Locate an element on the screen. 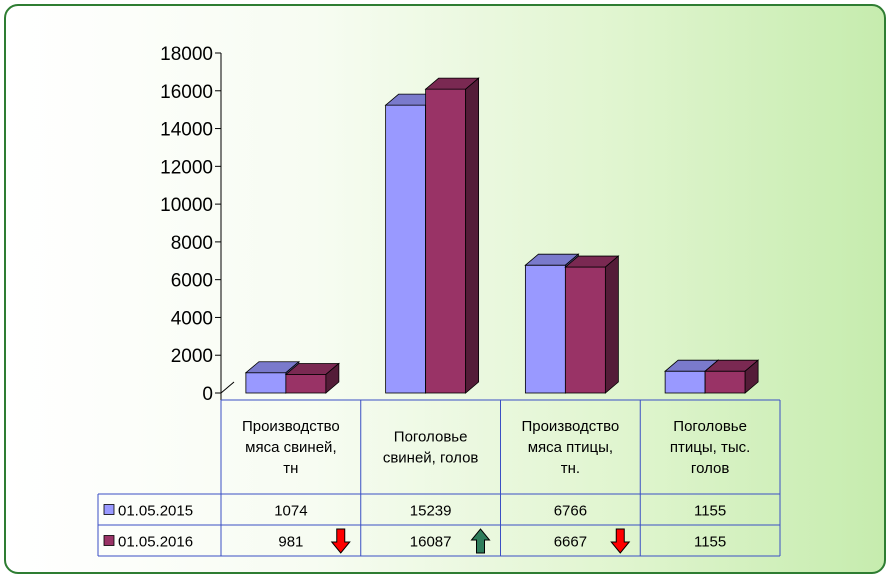 The width and height of the screenshot is (890, 577). y-tick-label: 4000 is located at coordinates (192, 318).